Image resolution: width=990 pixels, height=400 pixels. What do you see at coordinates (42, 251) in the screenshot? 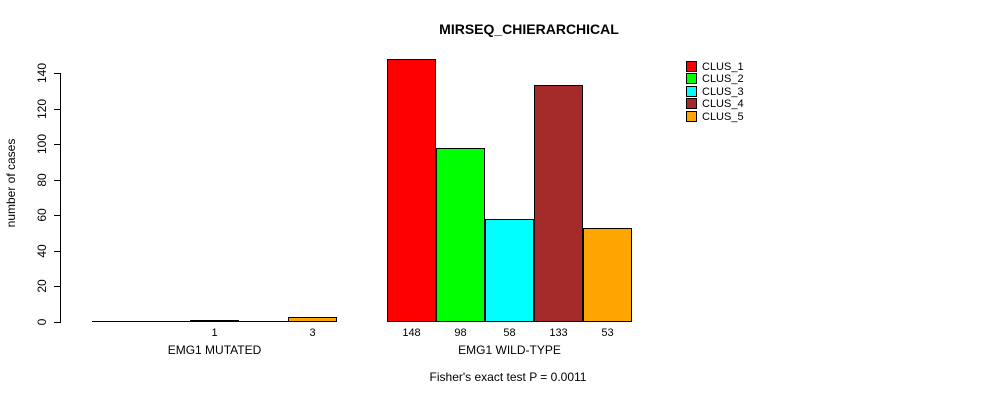
I see `y-tick-label: 40` at bounding box center [42, 251].